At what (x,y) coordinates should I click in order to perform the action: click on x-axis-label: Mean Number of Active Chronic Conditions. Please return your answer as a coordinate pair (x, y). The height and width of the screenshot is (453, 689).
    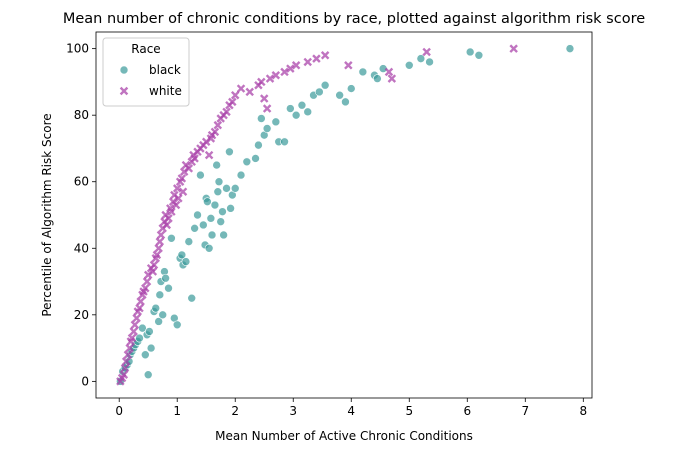
    Looking at the image, I should click on (344, 436).